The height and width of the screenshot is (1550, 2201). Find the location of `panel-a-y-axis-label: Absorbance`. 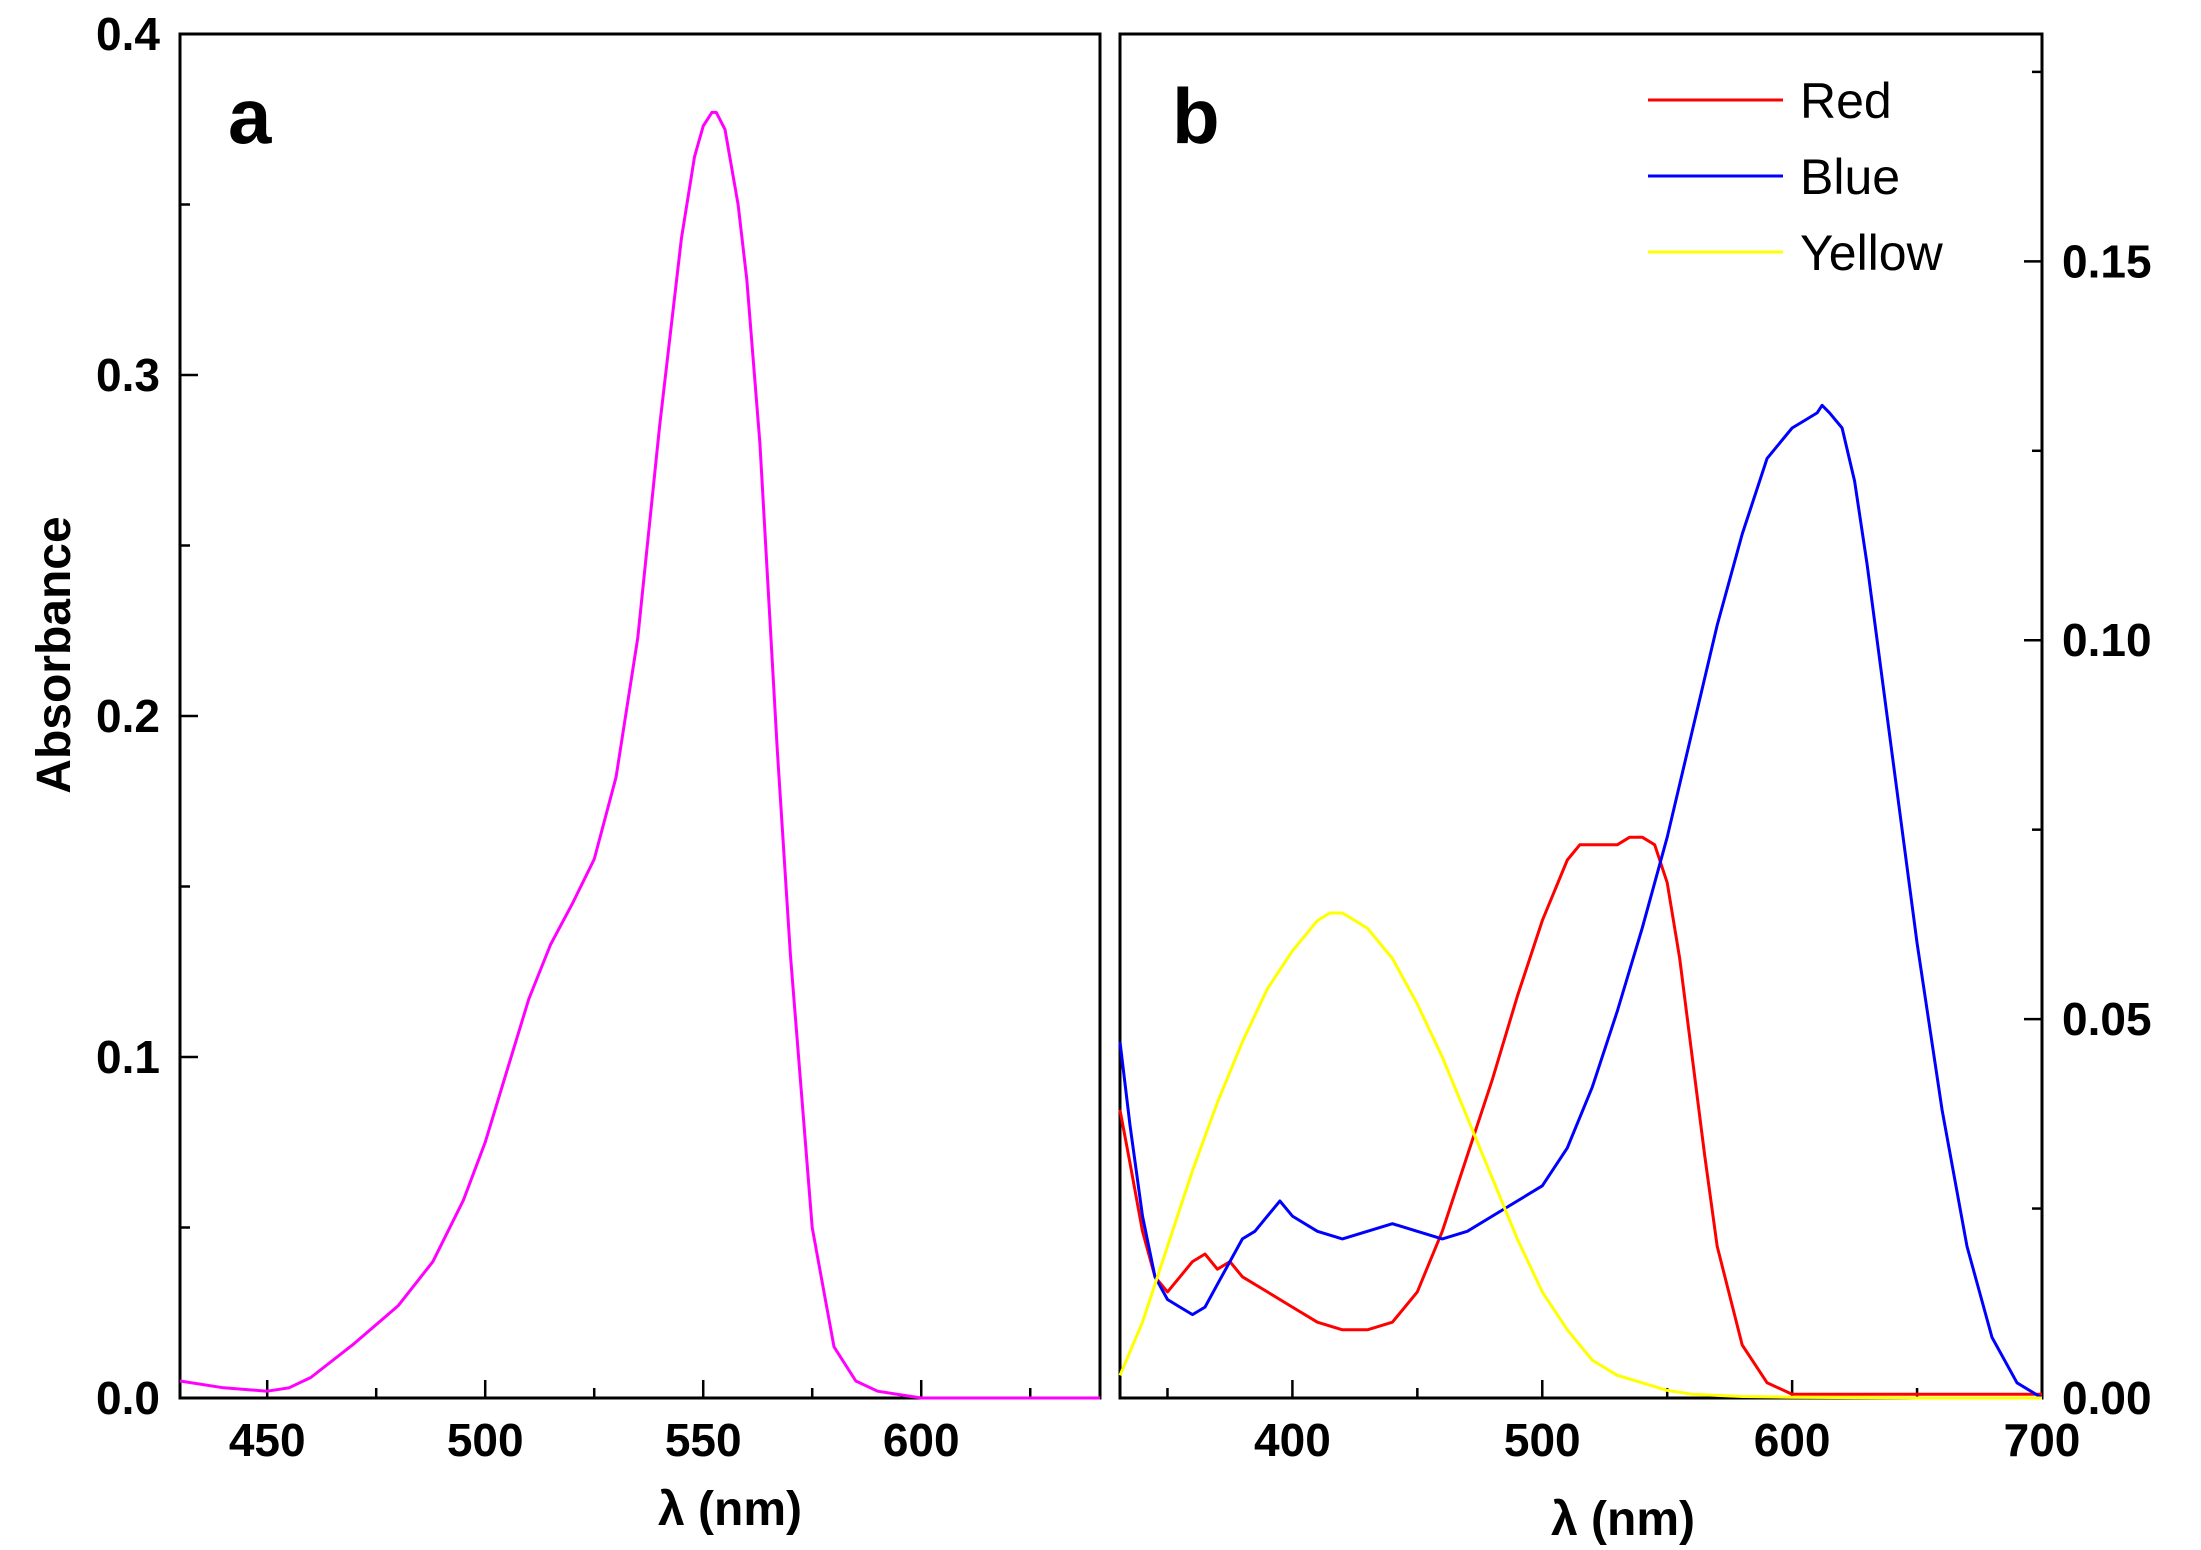

panel-a-y-axis-label: Absorbance is located at coordinates (54, 654).